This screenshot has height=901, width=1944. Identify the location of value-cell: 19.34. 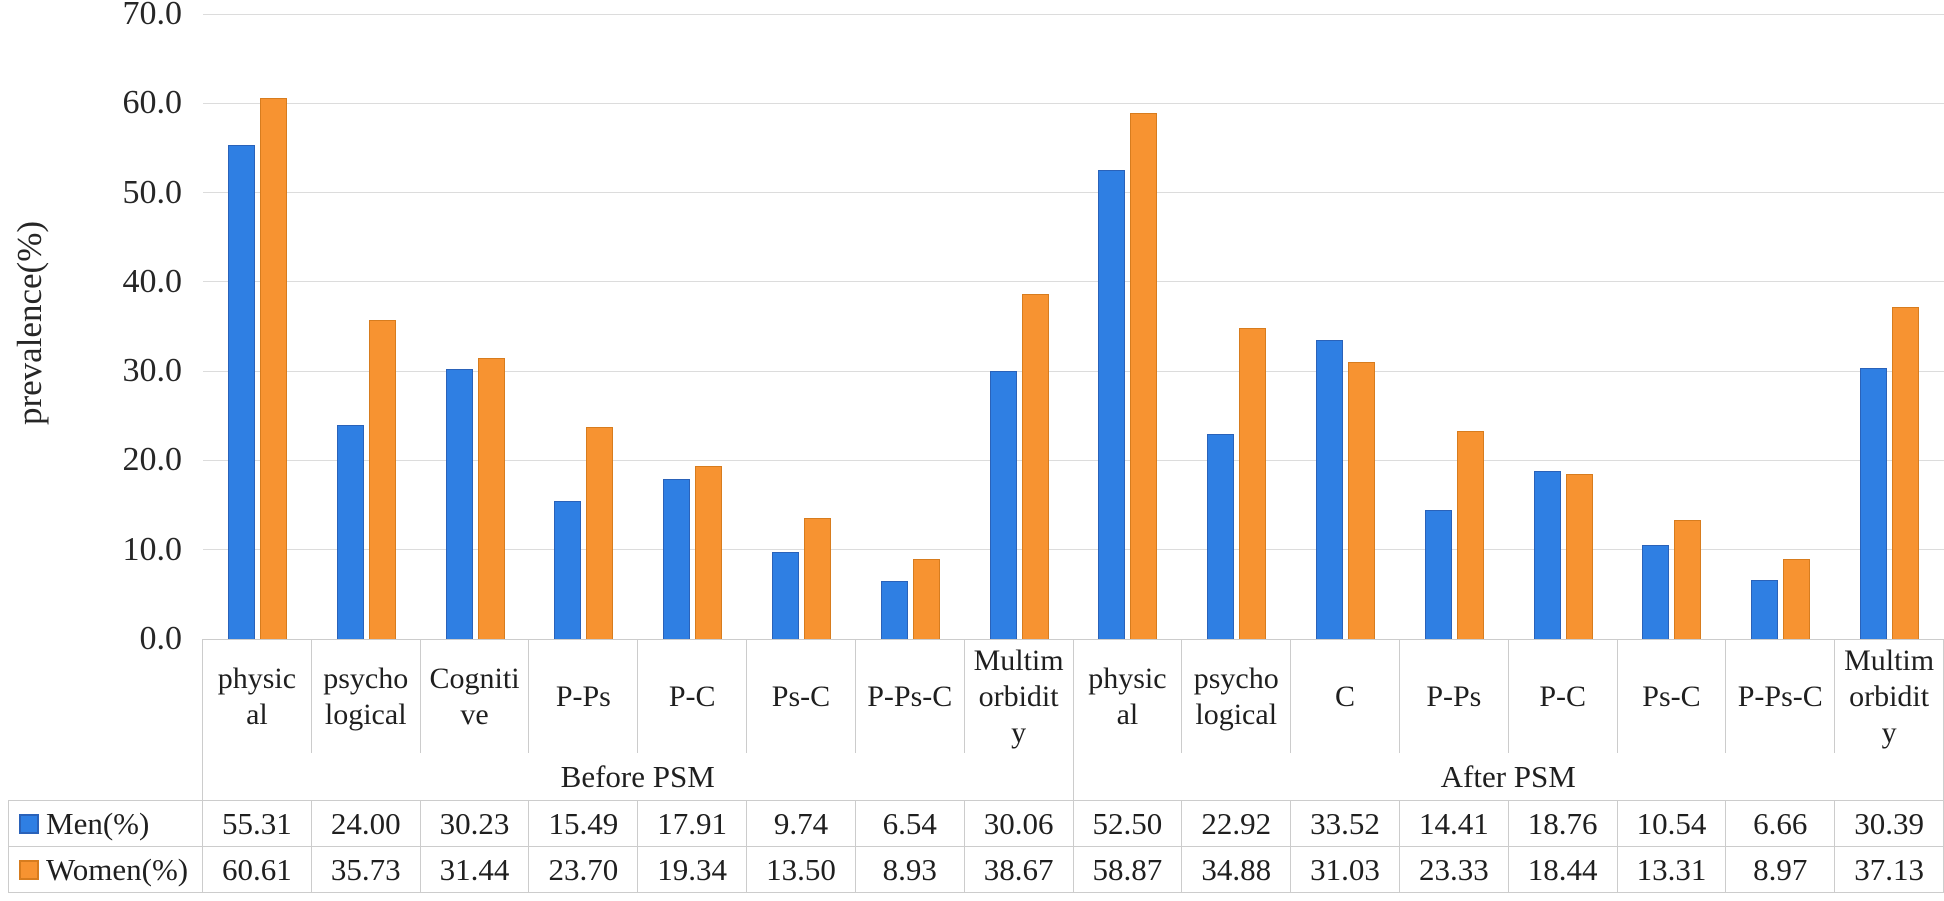
(693, 869).